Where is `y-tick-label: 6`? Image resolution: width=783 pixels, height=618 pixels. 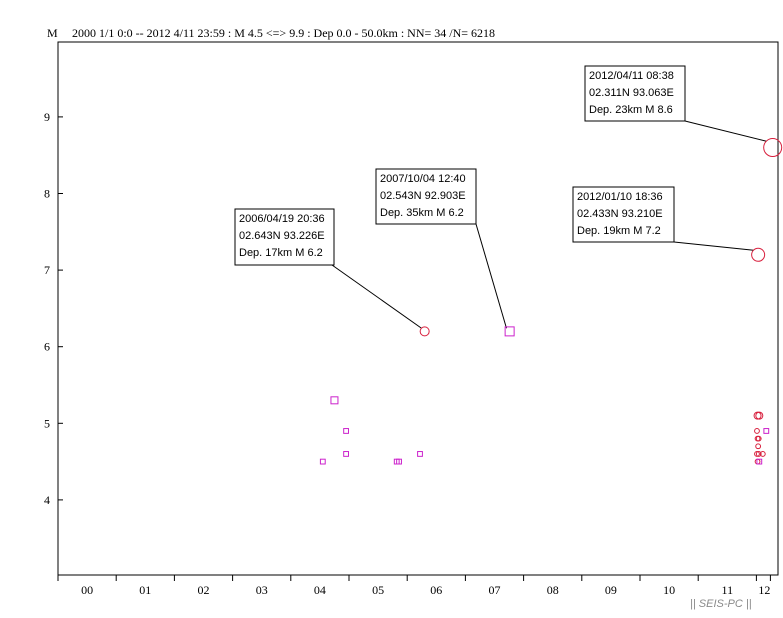 y-tick-label: 6 is located at coordinates (47, 347).